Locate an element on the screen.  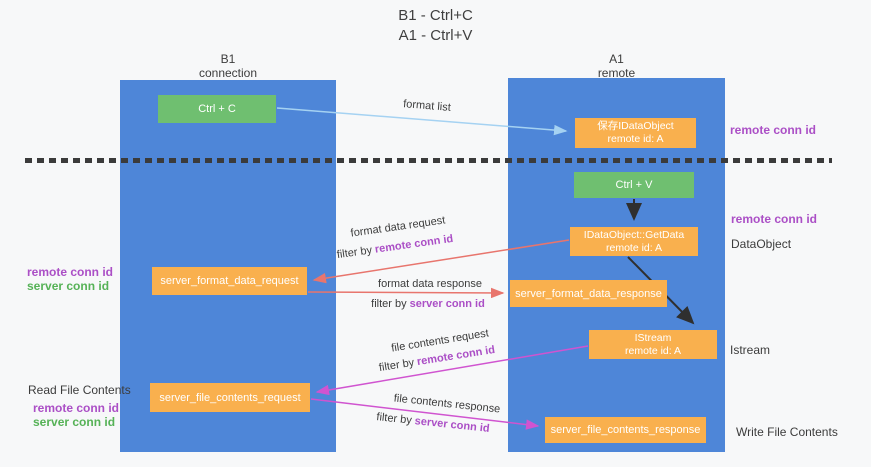
server-format-data-request-label: server_format_data_request is located at coordinates (229, 281).